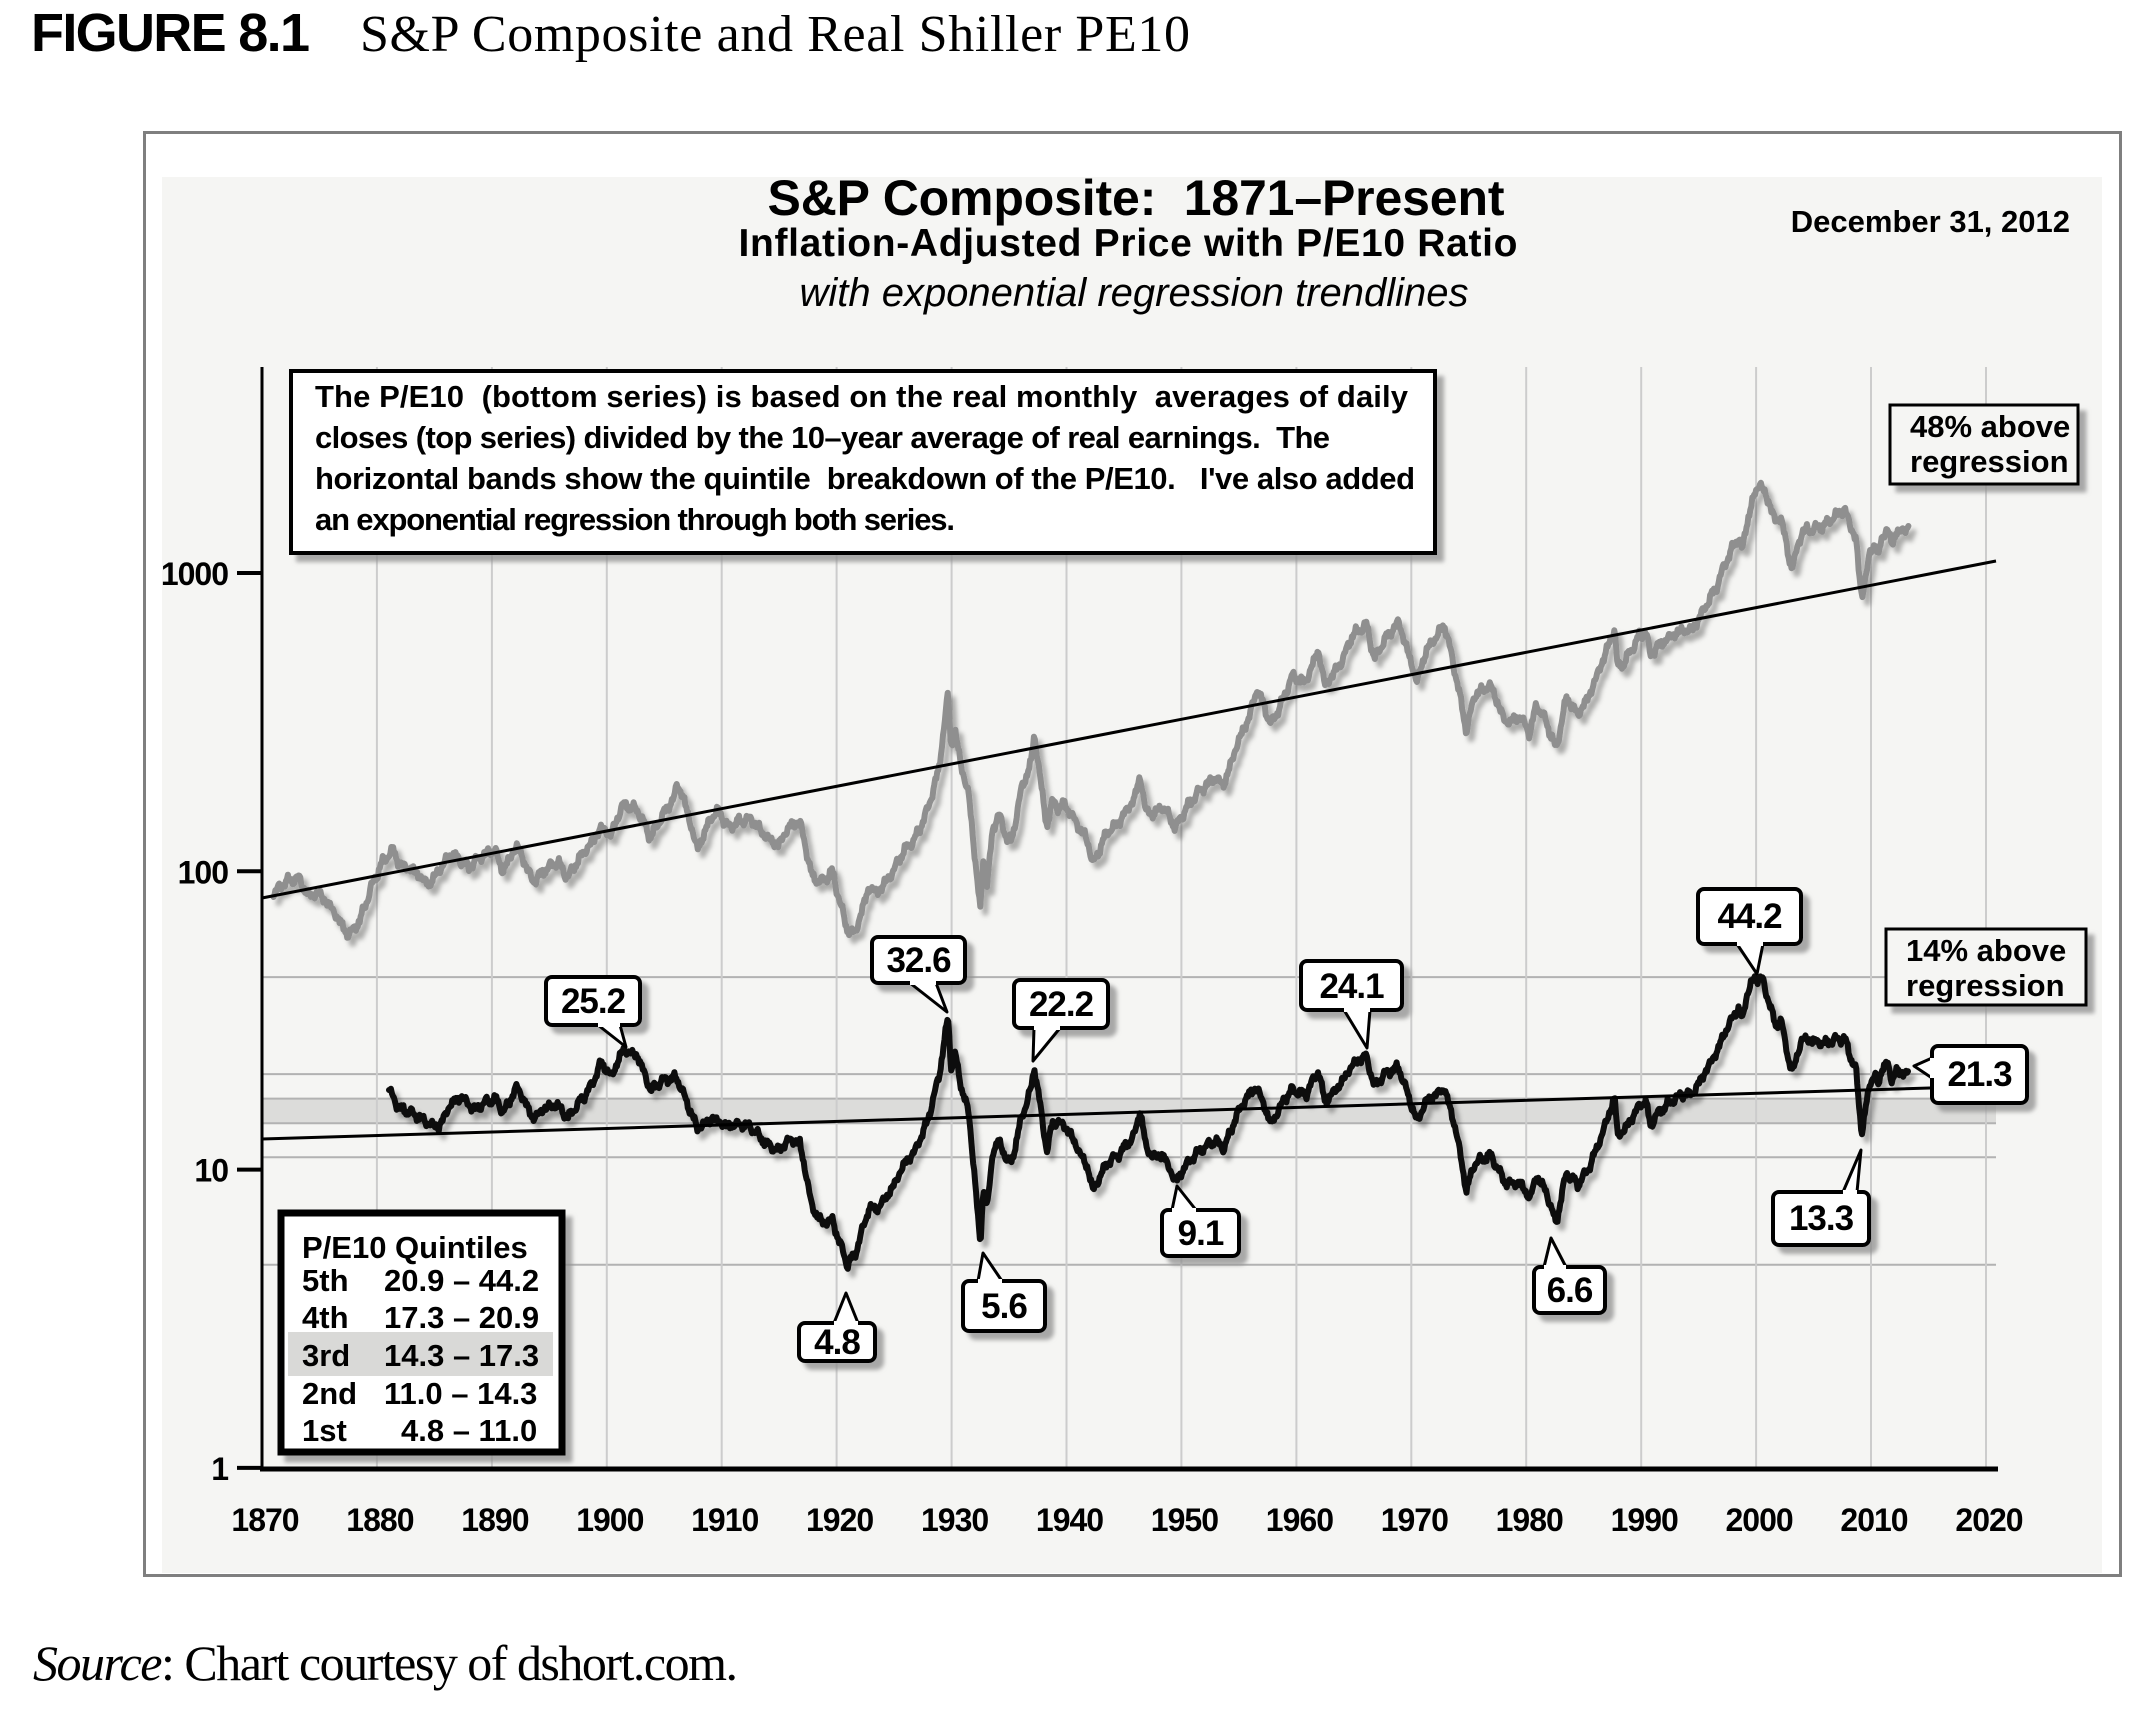  I want to click on svg-text: 22.2, so click(1061, 1004).